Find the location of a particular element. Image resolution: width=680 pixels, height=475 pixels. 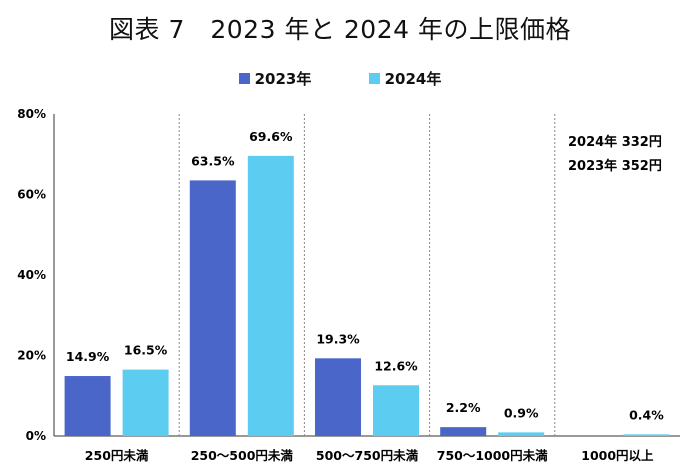

legend-item-2024: 2024年 is located at coordinates (405, 78).